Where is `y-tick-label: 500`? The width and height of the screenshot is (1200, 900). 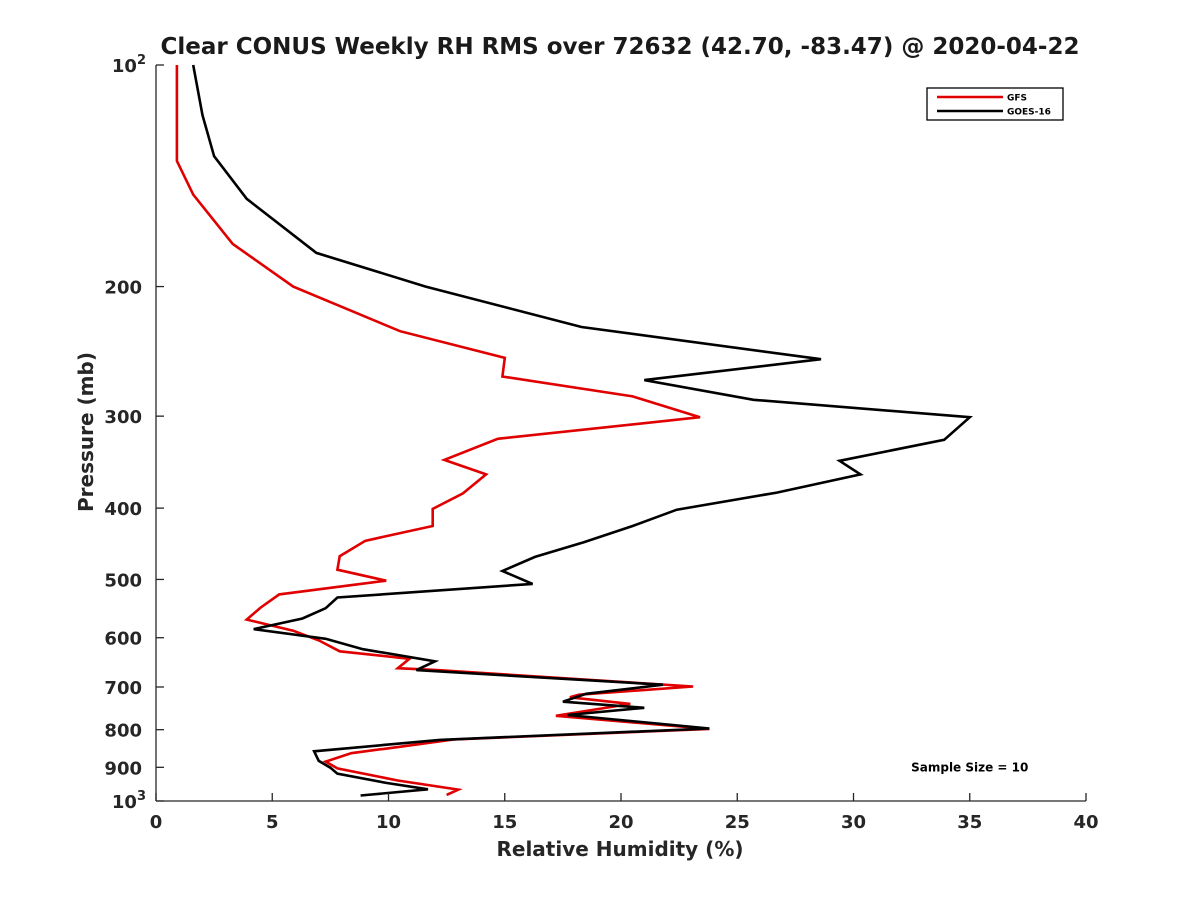
y-tick-label: 500 is located at coordinates (123, 580).